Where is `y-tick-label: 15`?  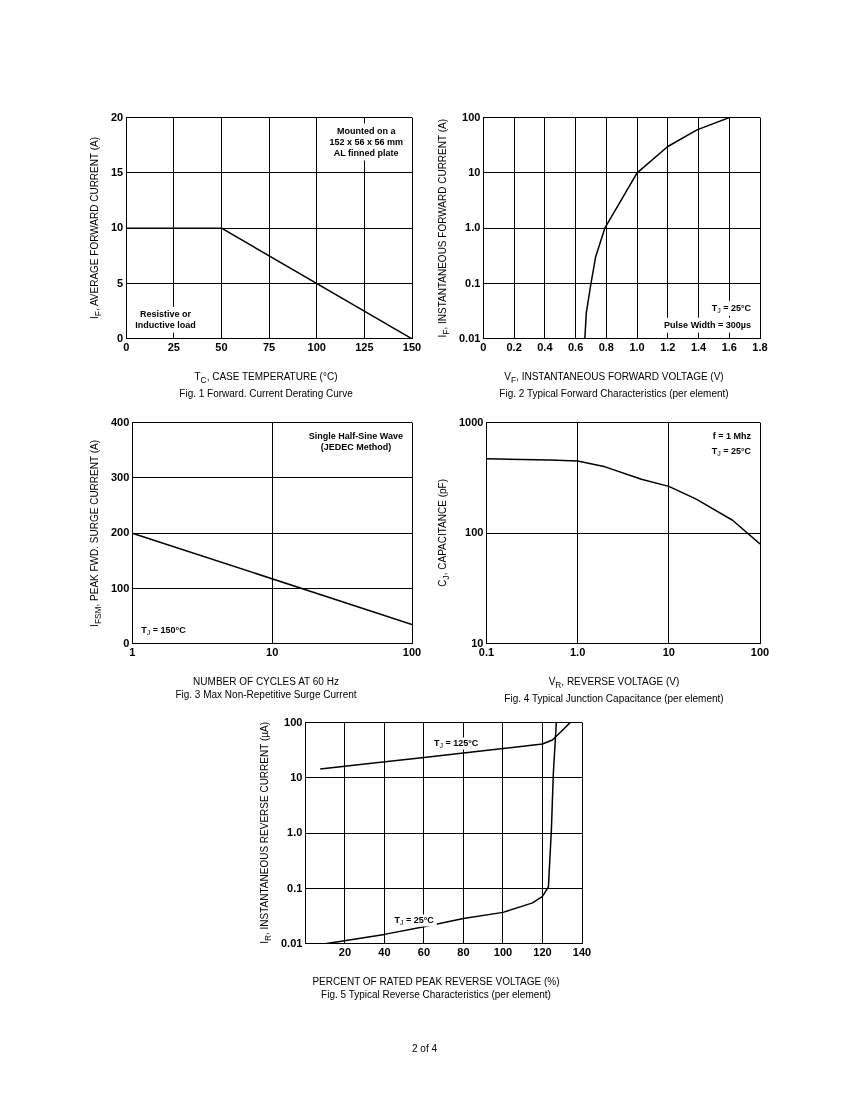
y-tick-label: 15 is located at coordinates (117, 171).